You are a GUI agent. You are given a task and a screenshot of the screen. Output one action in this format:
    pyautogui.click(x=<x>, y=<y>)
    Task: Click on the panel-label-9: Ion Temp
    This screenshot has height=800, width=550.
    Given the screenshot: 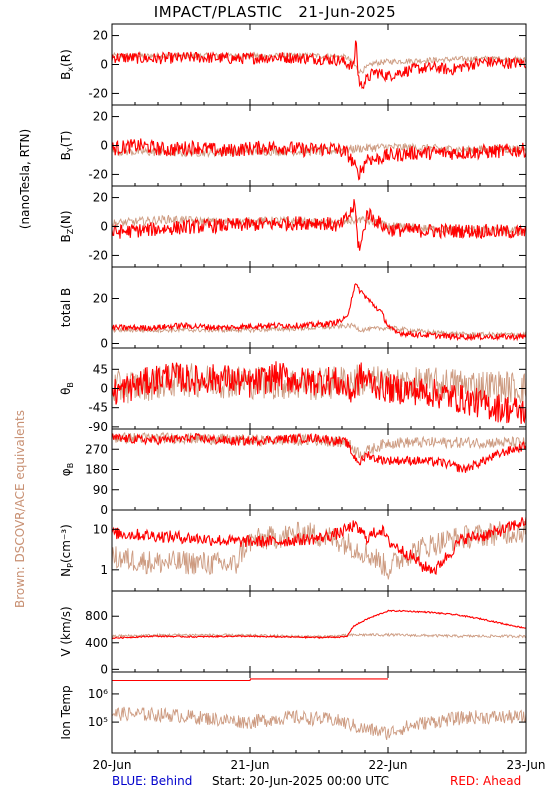 What is the action you would take?
    pyautogui.click(x=66, y=712)
    